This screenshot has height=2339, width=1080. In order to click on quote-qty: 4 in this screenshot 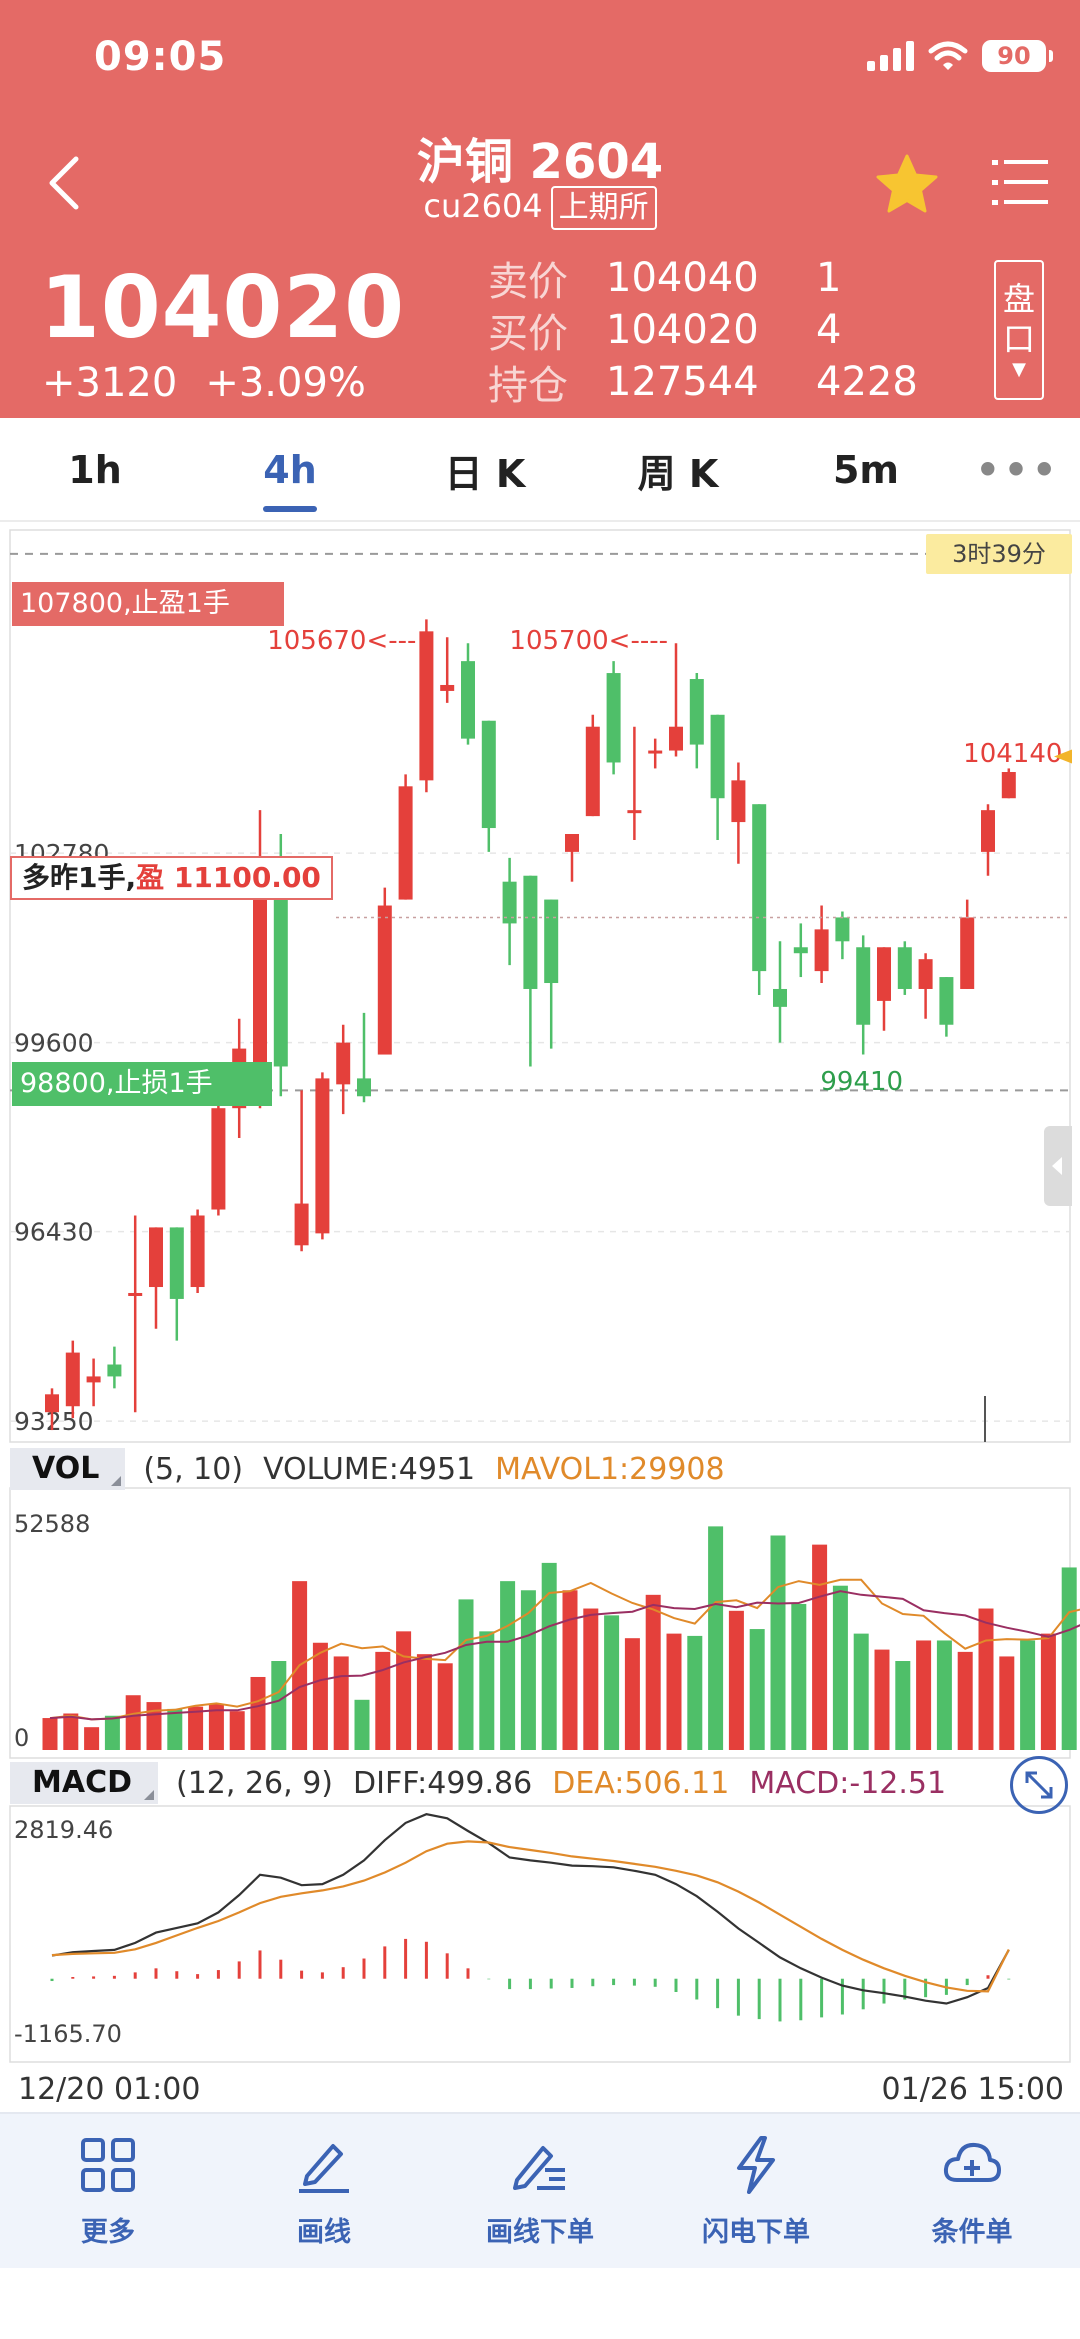, I will do `click(829, 330)`.